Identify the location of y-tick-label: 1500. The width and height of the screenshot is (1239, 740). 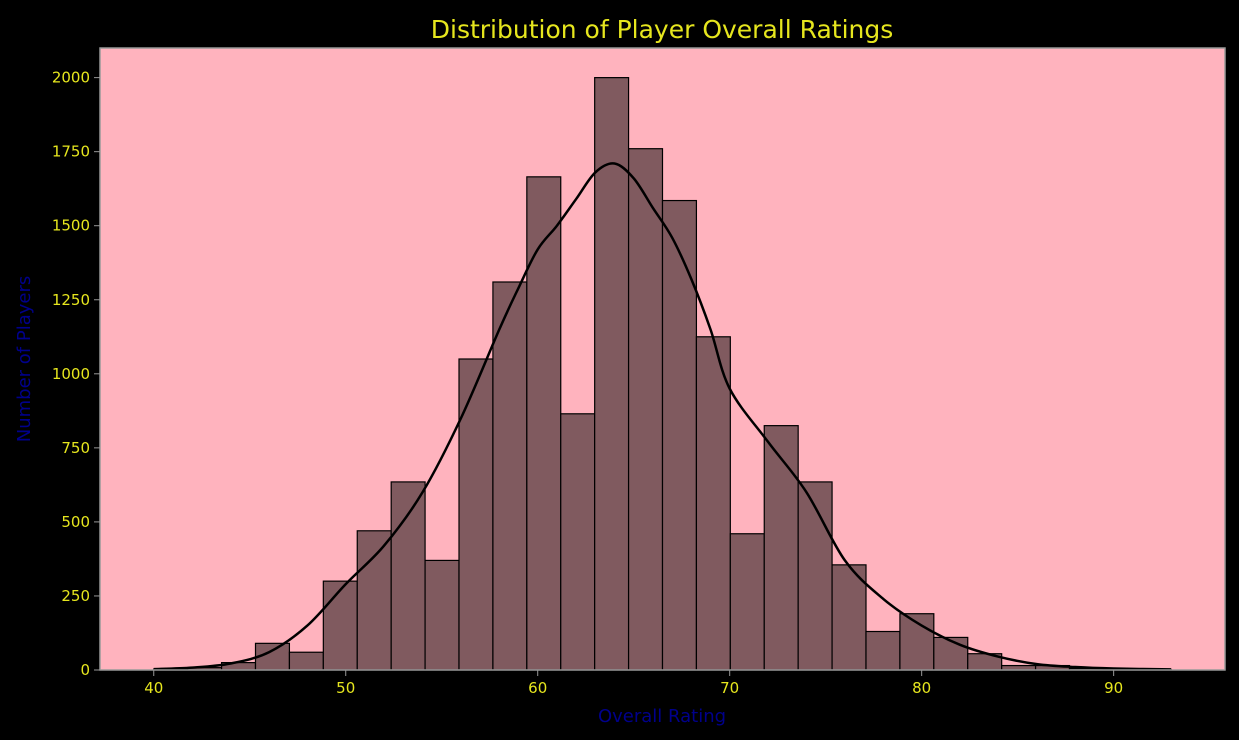
(71, 226).